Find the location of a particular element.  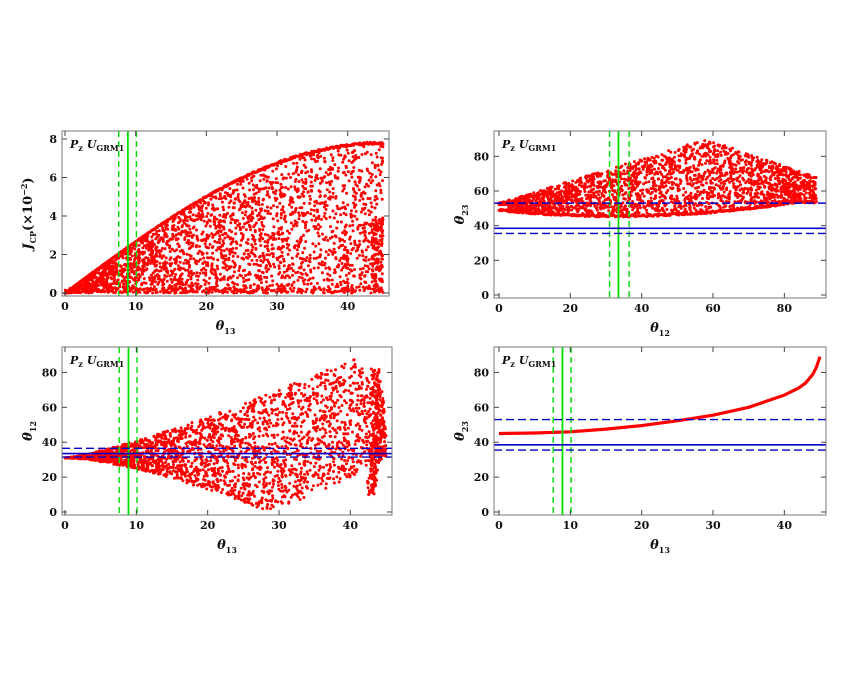

plot-area is located at coordinates (224, 213).